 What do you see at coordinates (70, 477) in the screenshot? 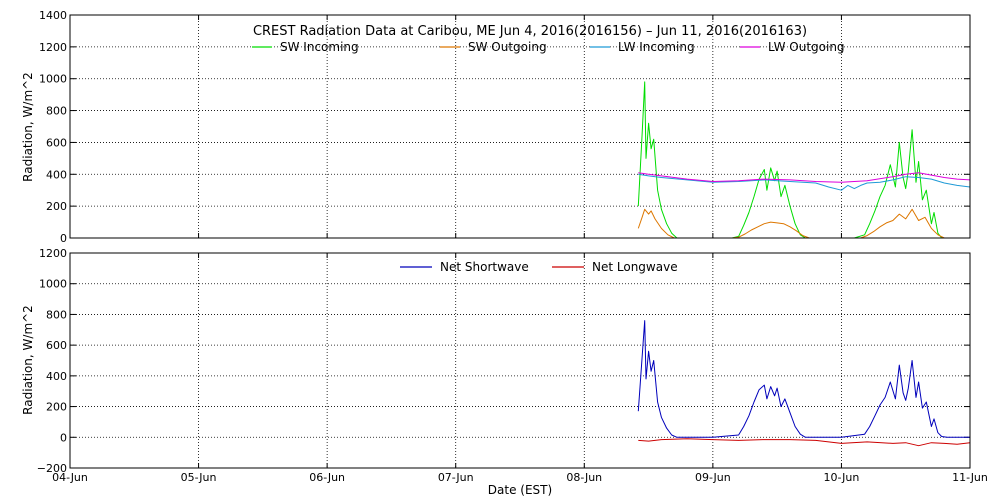
I see `x-tick-label: 04-Jun` at bounding box center [70, 477].